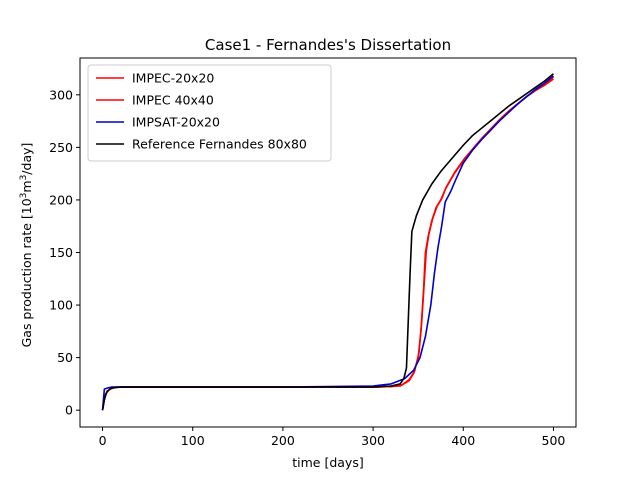  Describe the element at coordinates (193, 440) in the screenshot. I see `x-tick-label: 100` at that location.